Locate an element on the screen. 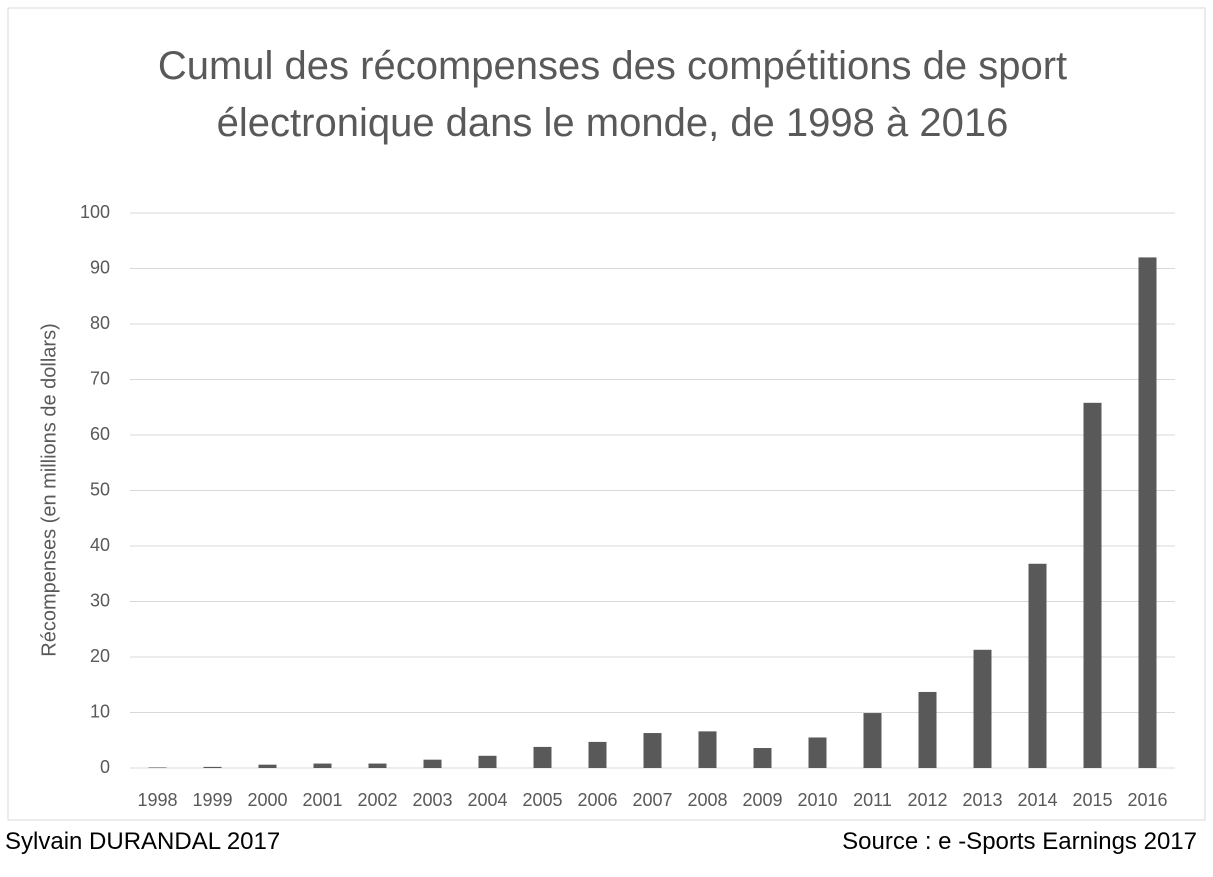 This screenshot has height=877, width=1213. author: Sylvain DURANDAL 2017 is located at coordinates (143, 841).